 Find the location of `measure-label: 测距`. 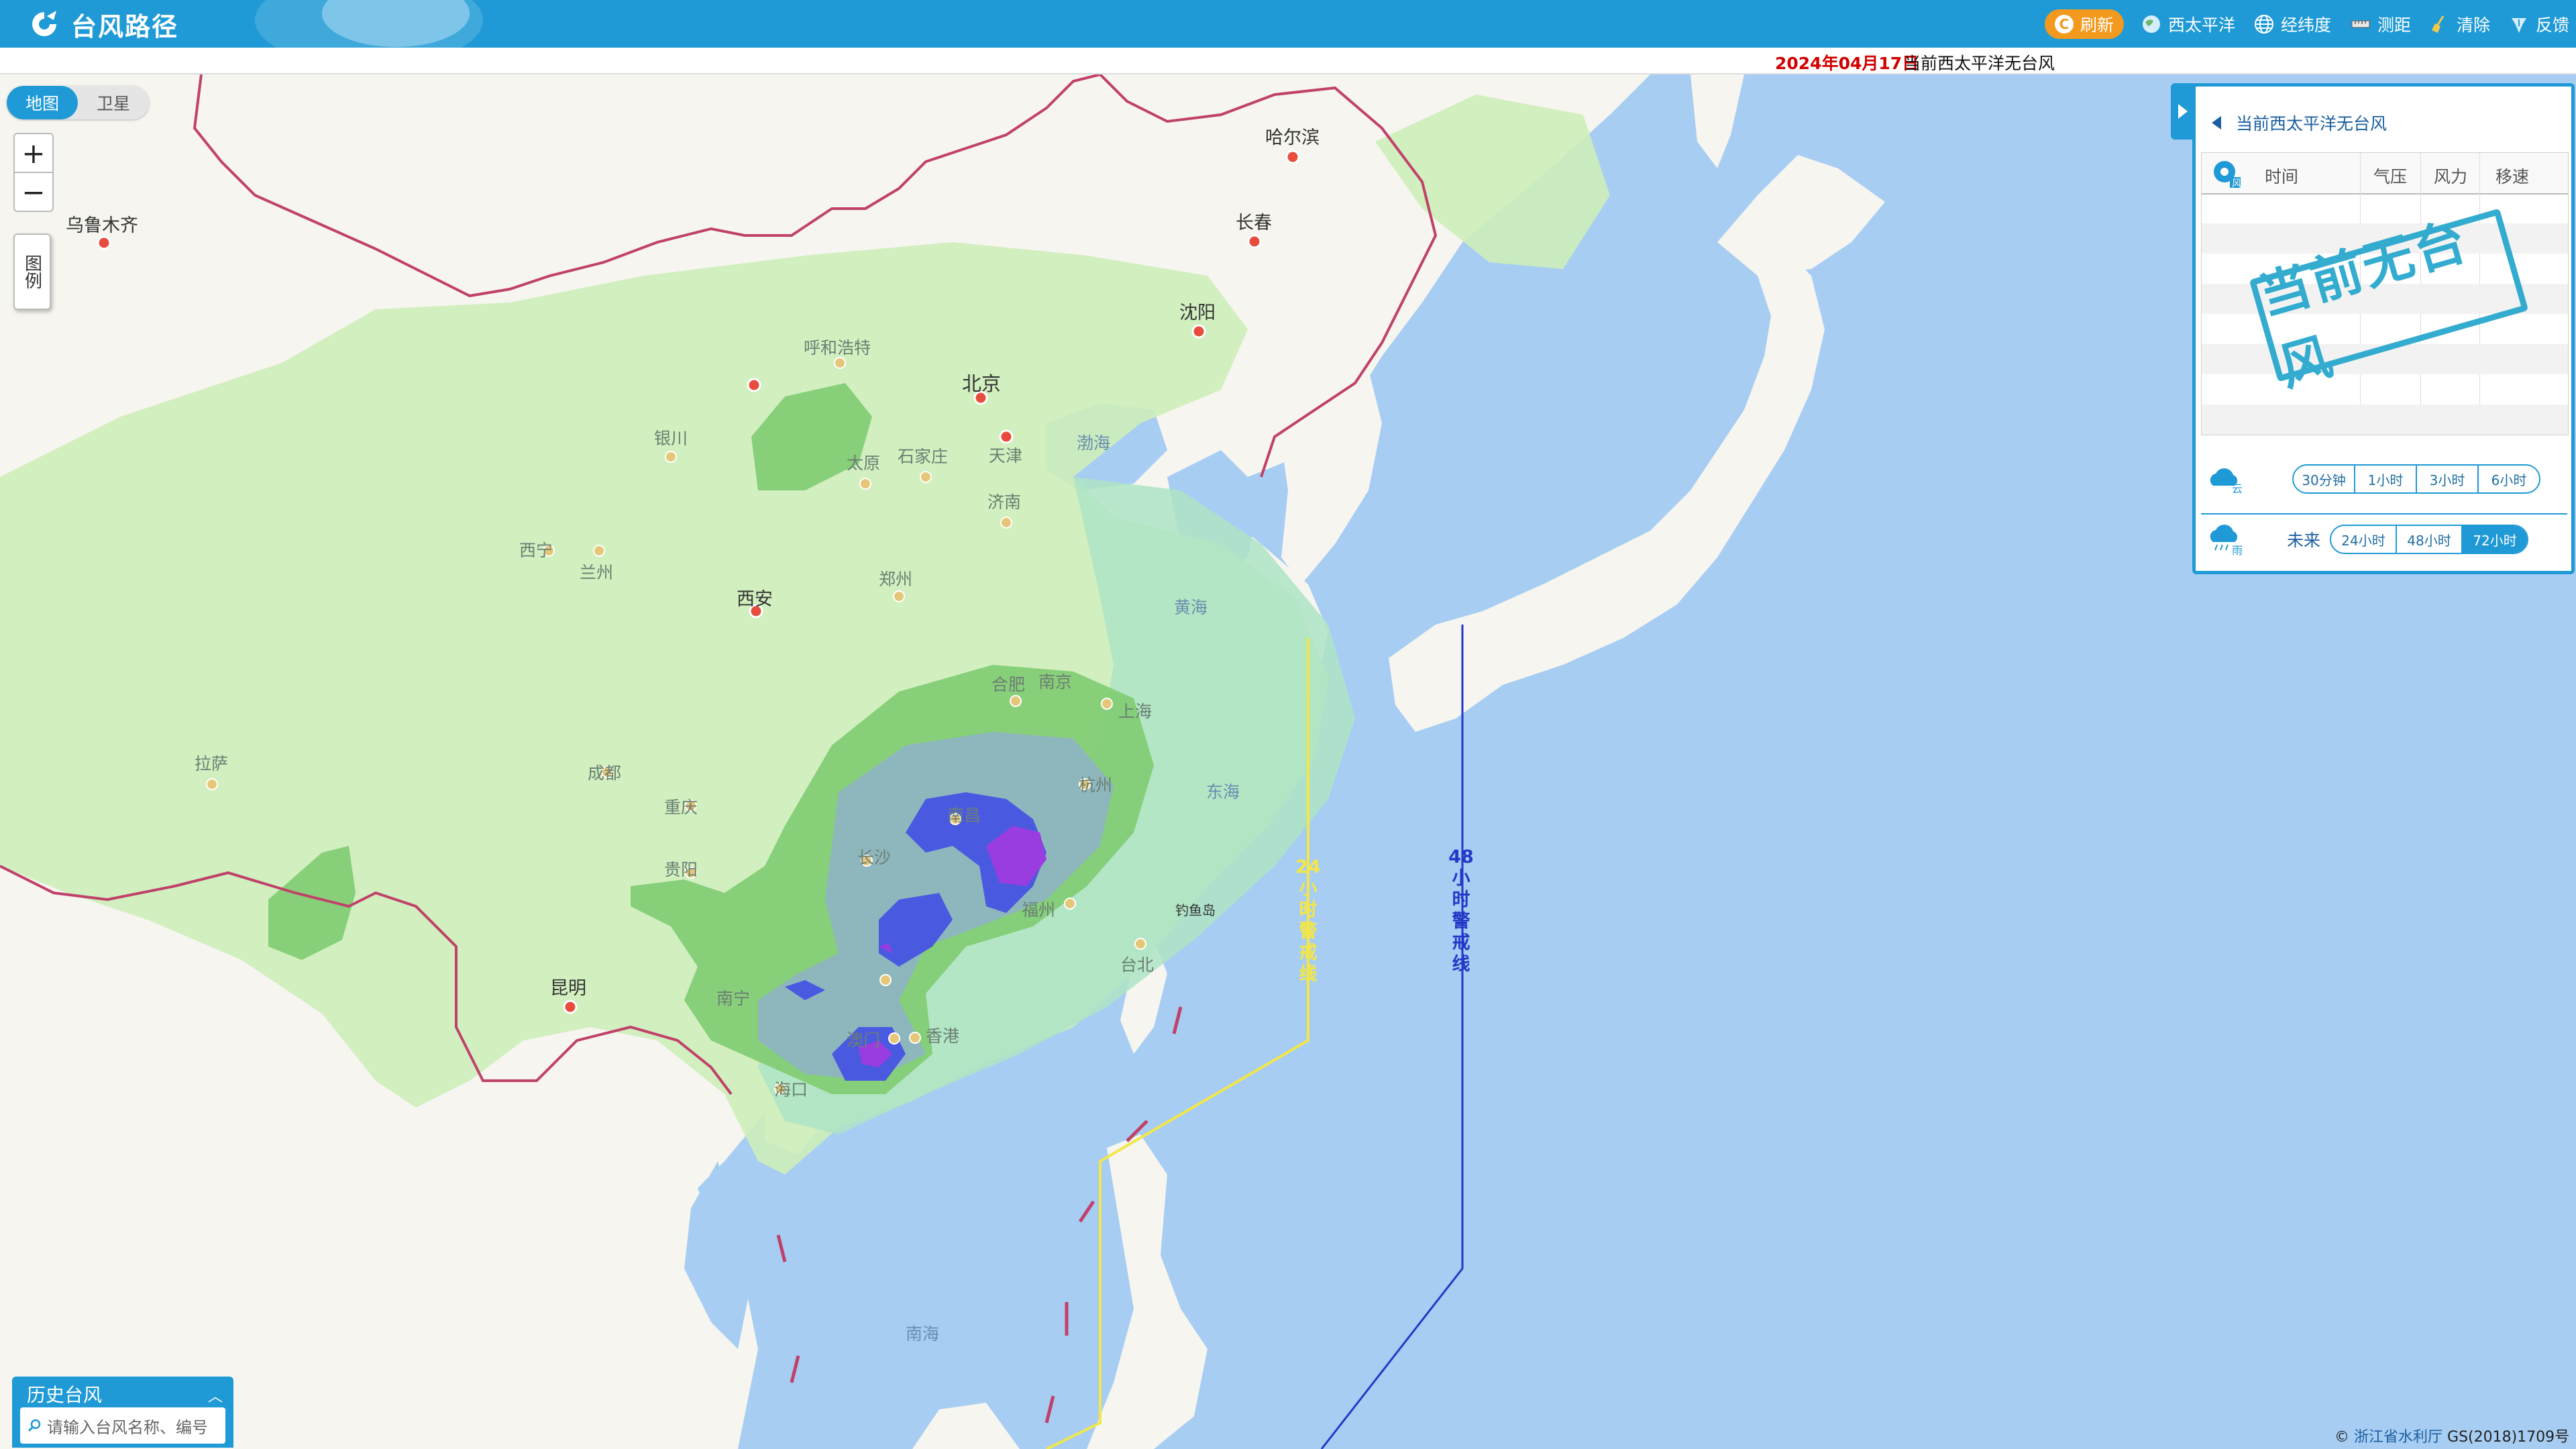

measure-label: 测距 is located at coordinates (2394, 25).